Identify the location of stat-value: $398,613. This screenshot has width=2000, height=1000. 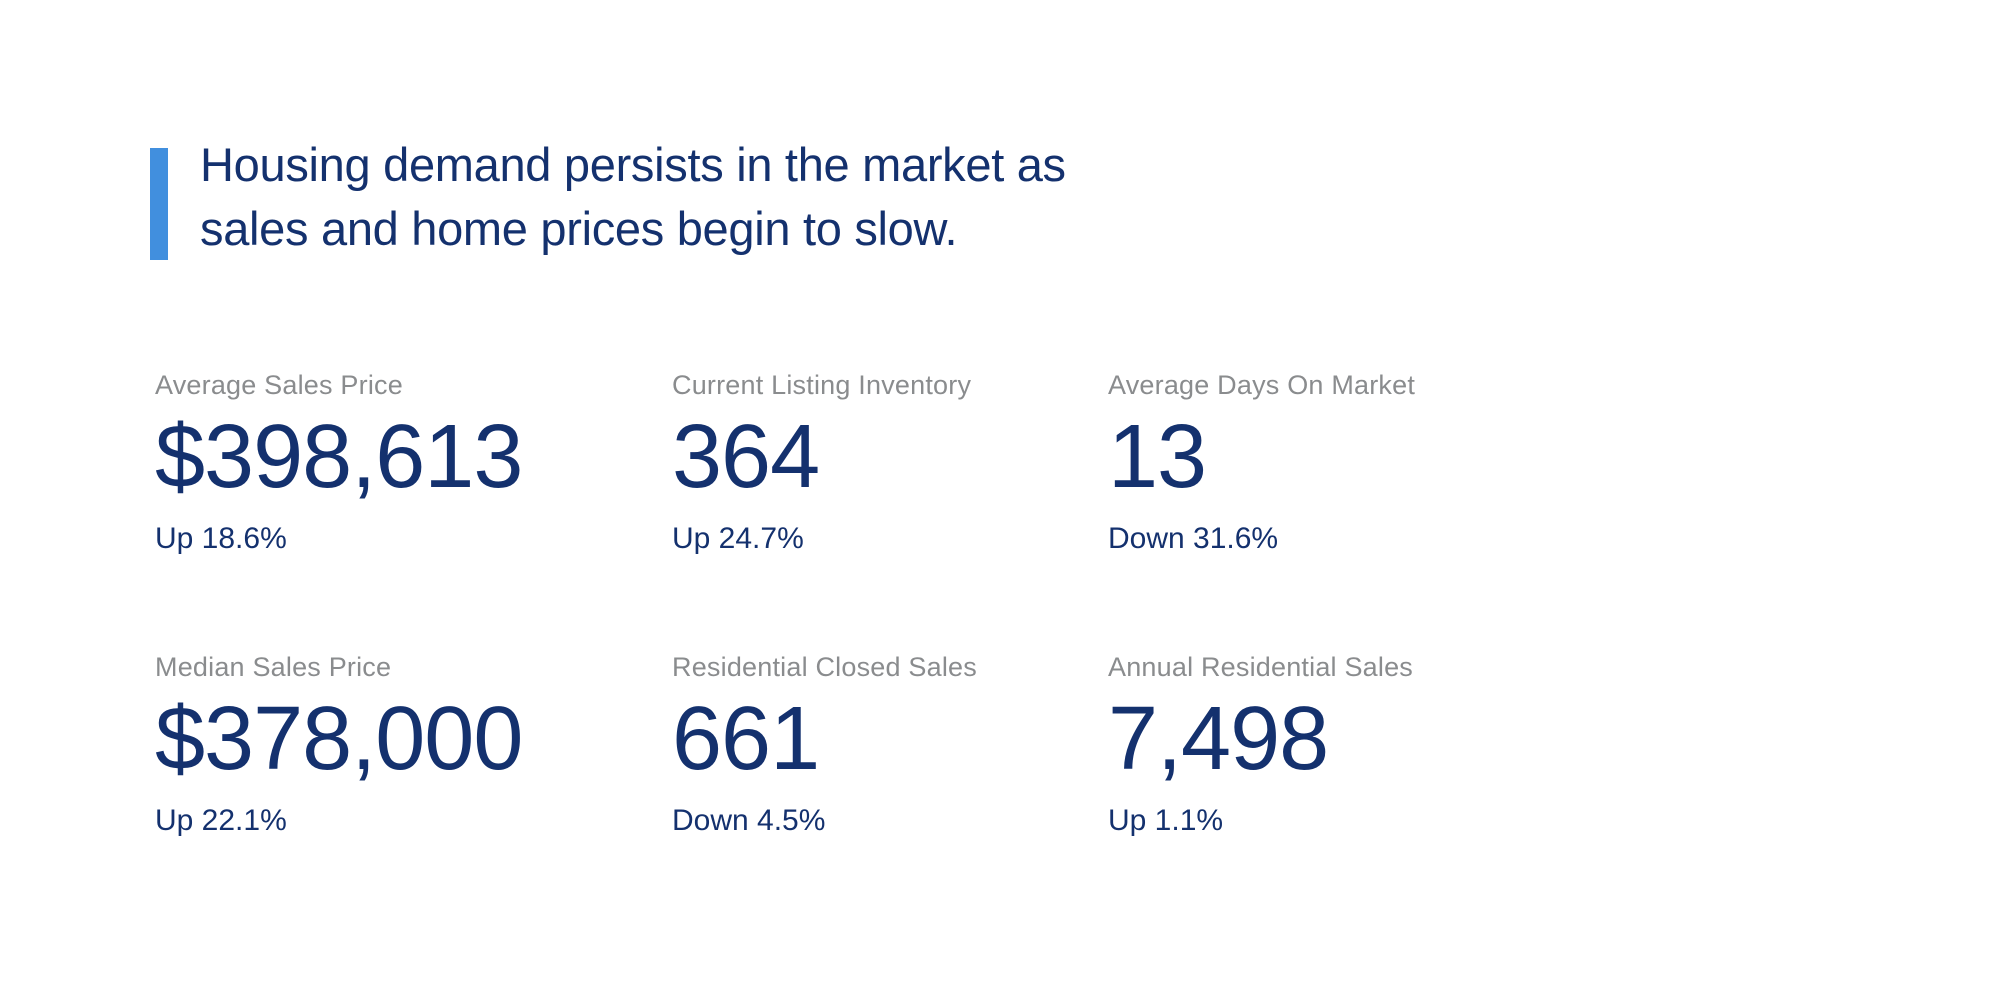
(339, 457).